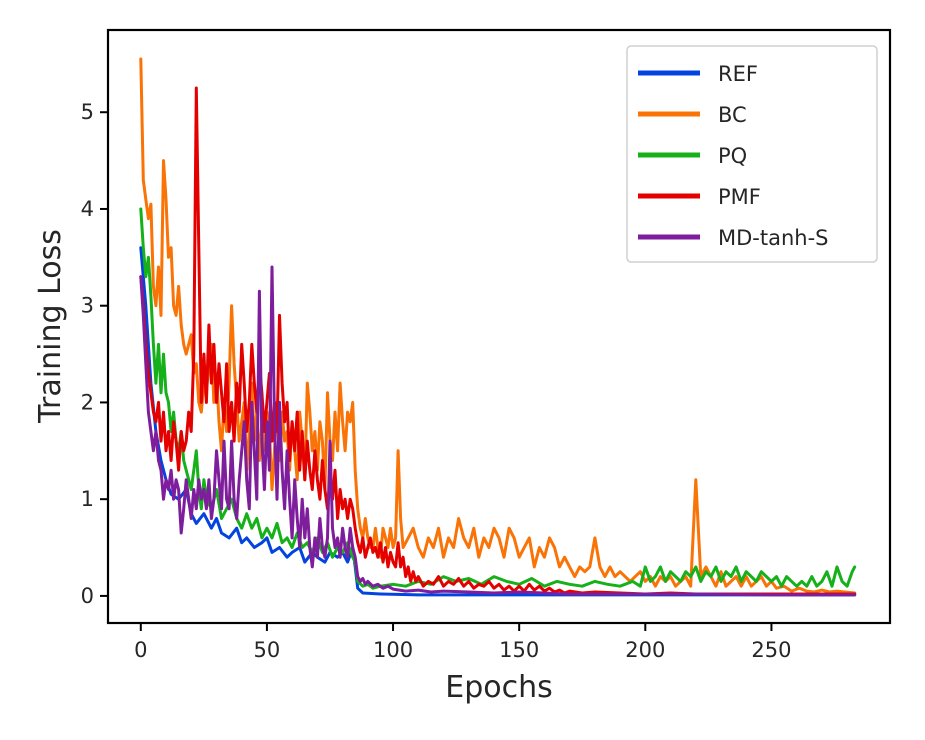  What do you see at coordinates (140, 650) in the screenshot?
I see `x-tick-label: 0` at bounding box center [140, 650].